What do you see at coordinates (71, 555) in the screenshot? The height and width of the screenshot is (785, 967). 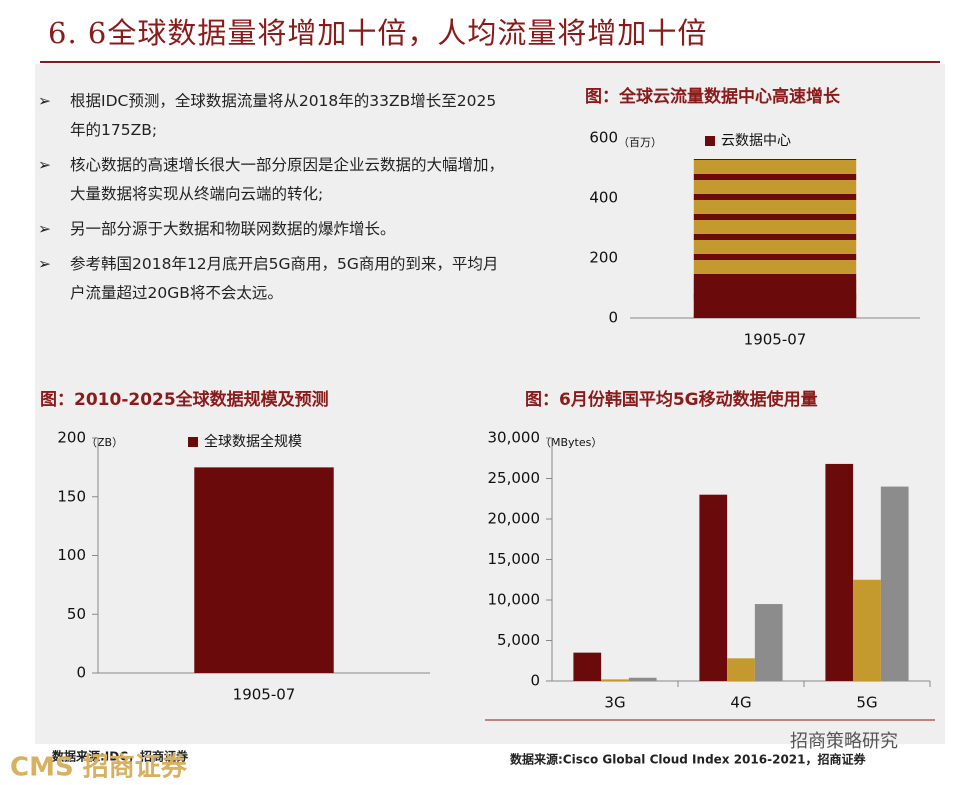 I see `y-tick-label: 100` at bounding box center [71, 555].